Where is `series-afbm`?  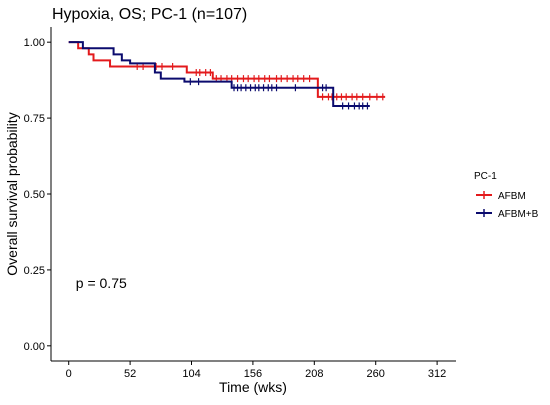
series-afbm is located at coordinates (227, 71).